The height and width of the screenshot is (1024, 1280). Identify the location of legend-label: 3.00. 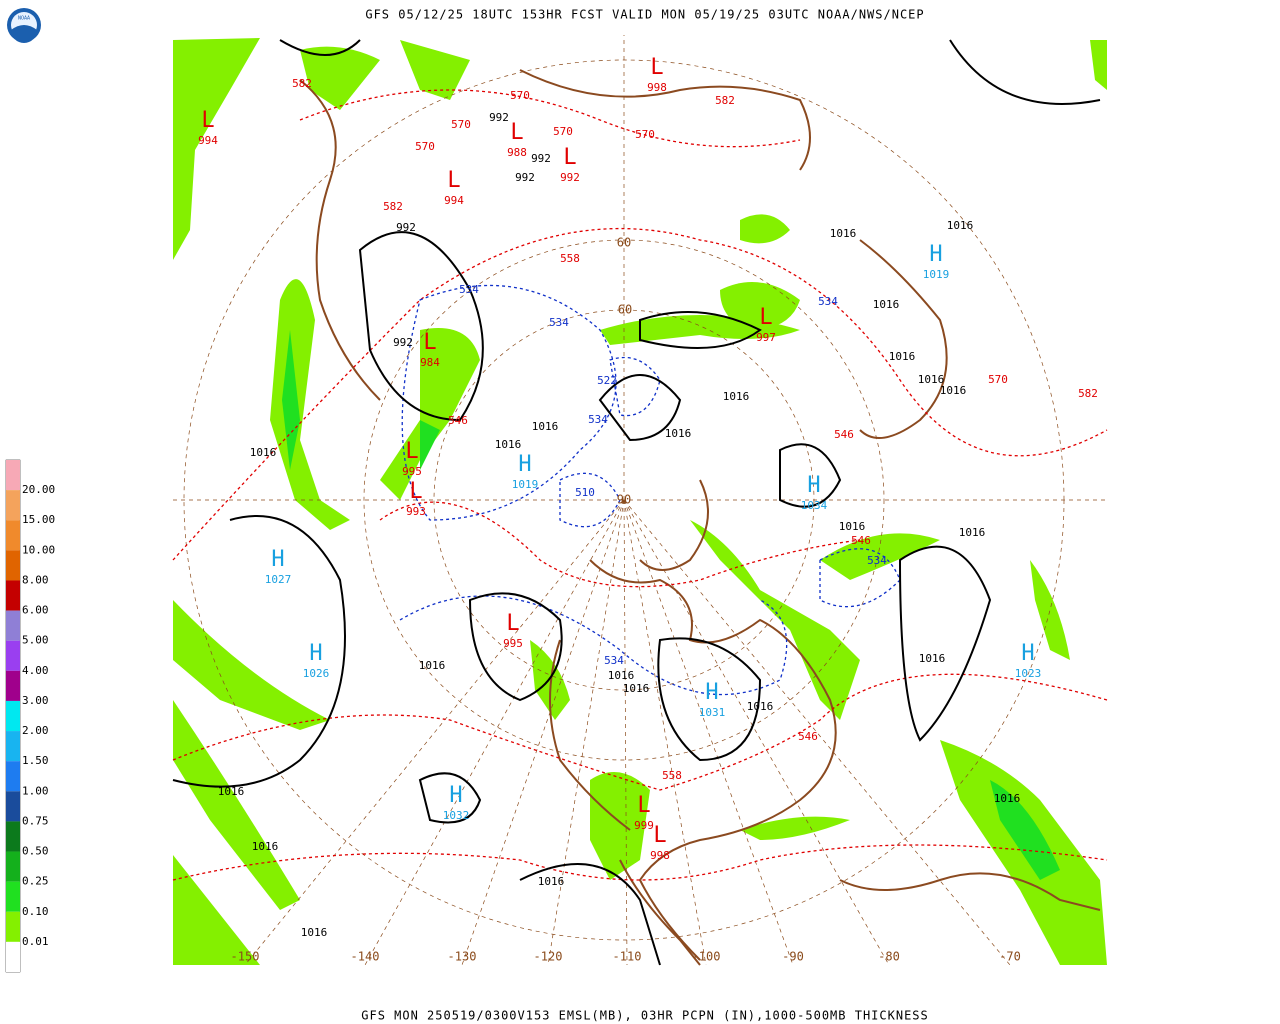
(35, 700).